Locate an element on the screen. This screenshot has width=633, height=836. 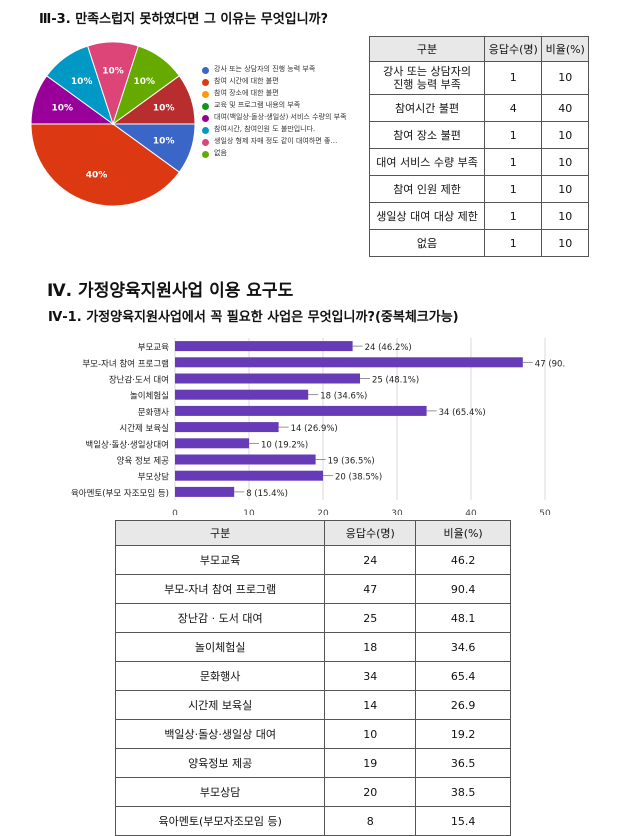
legend-item: 대여(백일상·돌상·생일상) 서비스 수량의 부족 is located at coordinates (282, 117).